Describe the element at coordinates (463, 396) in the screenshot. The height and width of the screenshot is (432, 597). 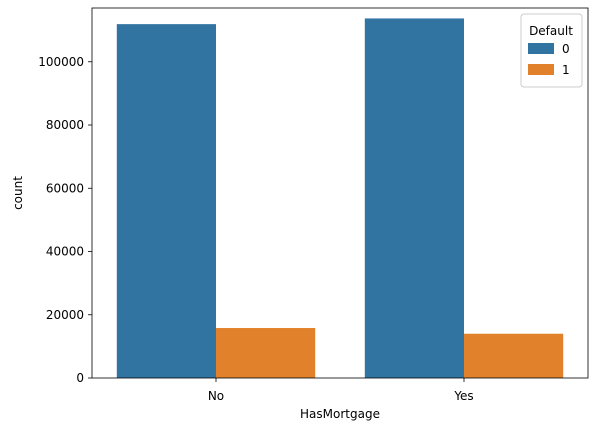
I see `x-tick-label: Yes` at that location.